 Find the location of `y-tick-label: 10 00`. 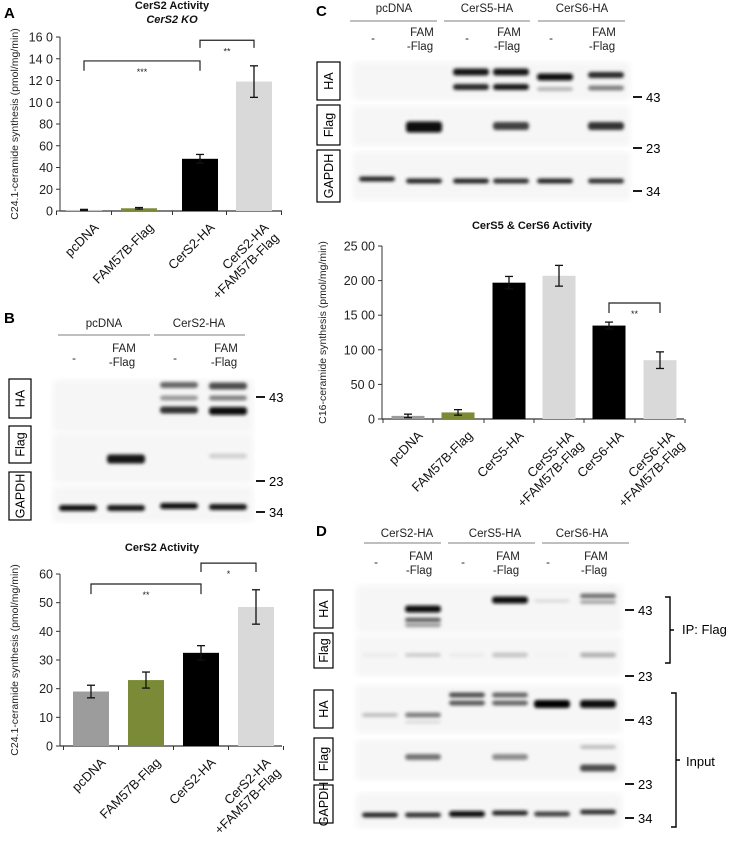

y-tick-label: 10 00 is located at coordinates (359, 350).